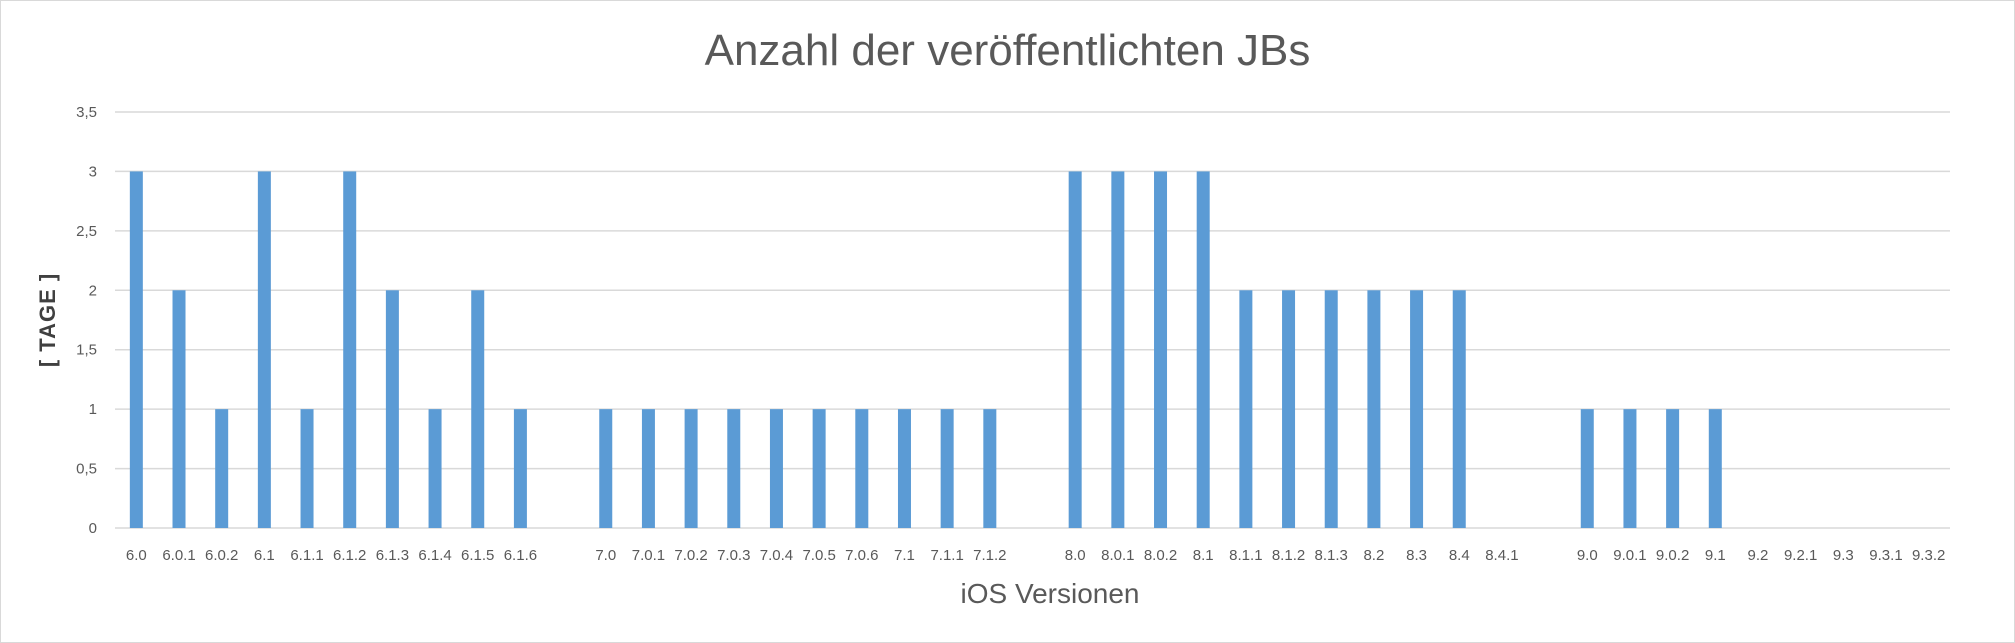  I want to click on x-tick-label: 8.0, so click(1075, 555).